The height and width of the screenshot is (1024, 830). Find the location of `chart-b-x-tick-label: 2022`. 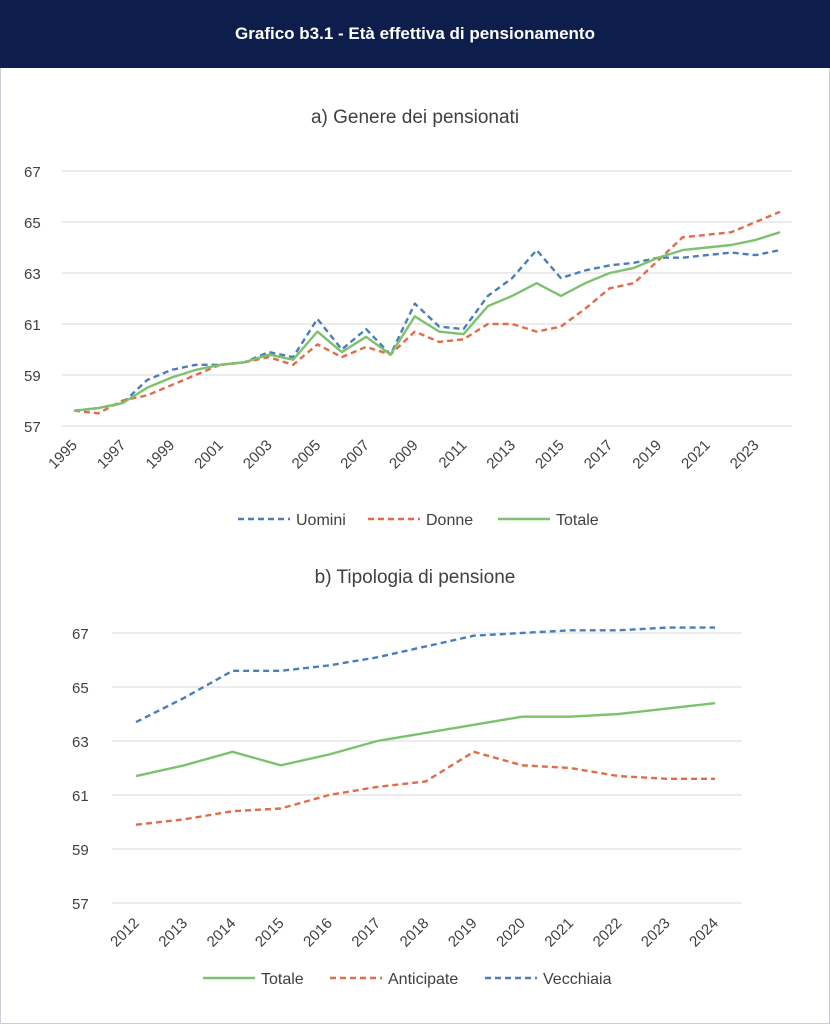

chart-b-x-tick-label: 2022 is located at coordinates (608, 933).